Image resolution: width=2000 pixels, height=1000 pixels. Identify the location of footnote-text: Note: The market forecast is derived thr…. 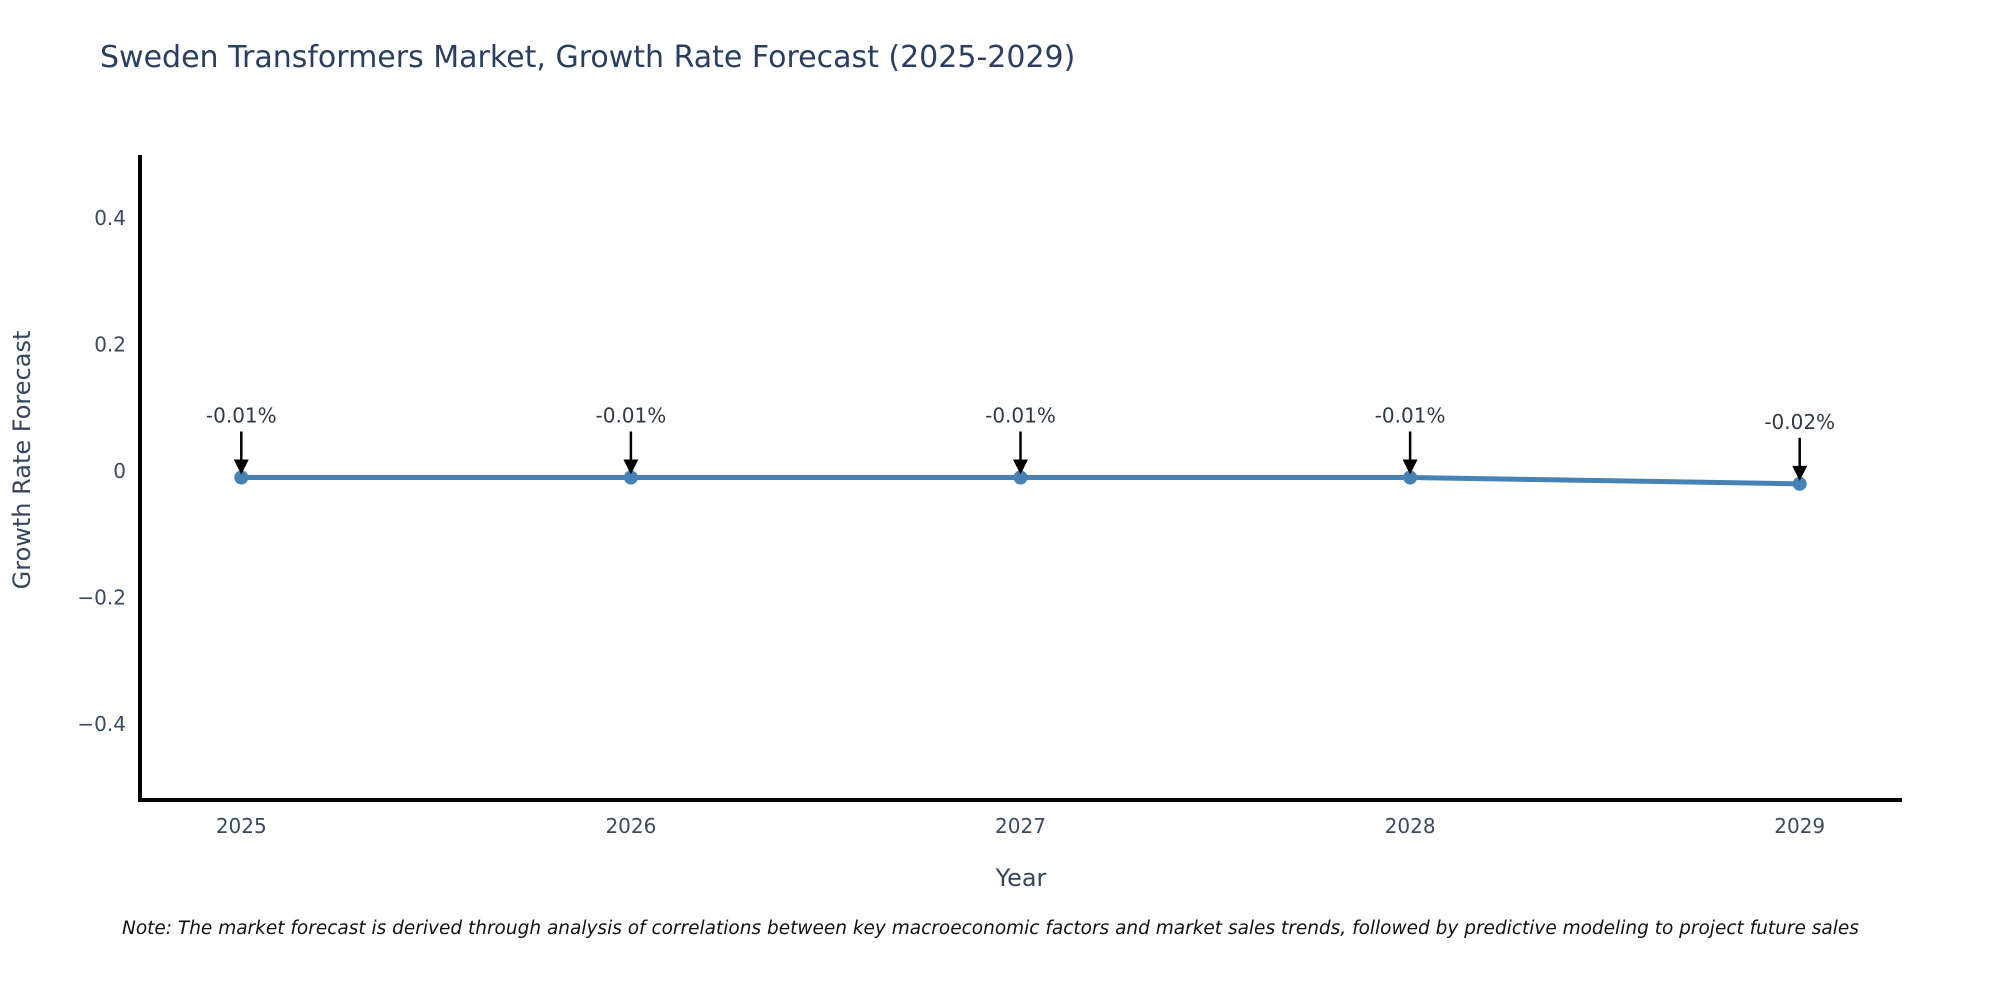
(990, 928).